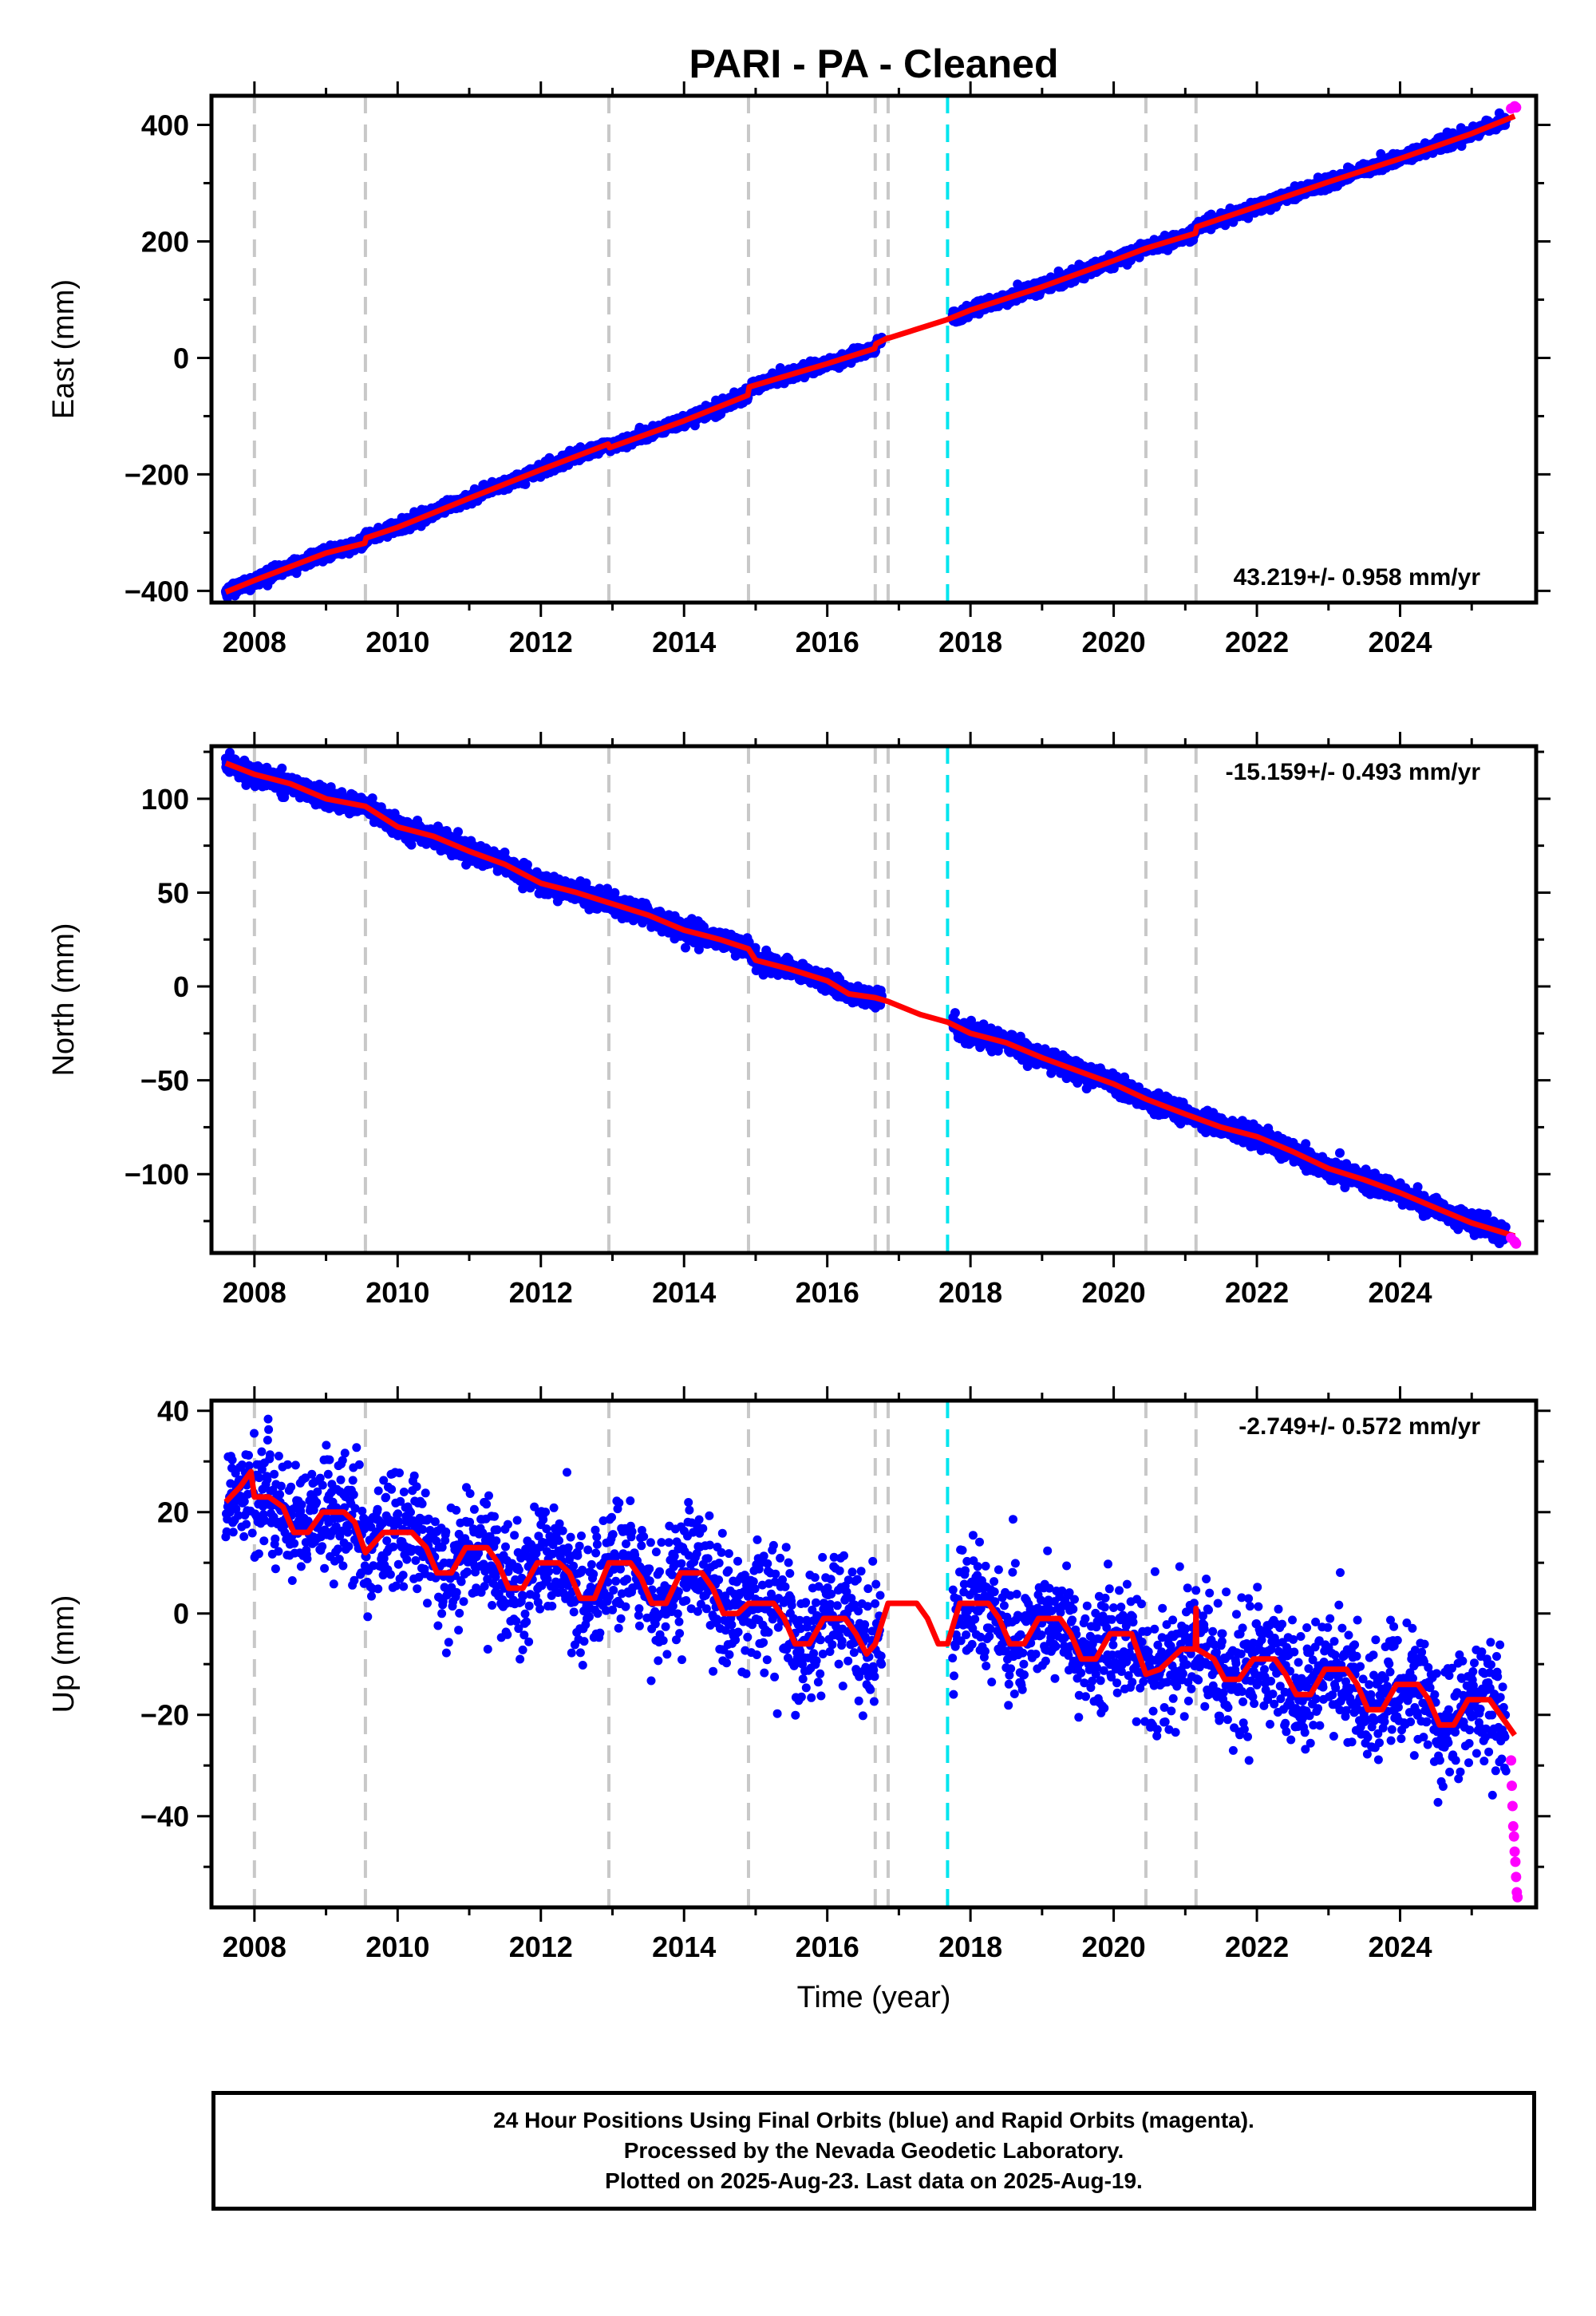  I want to click on x-tick-label: 2018, so click(970, 642).